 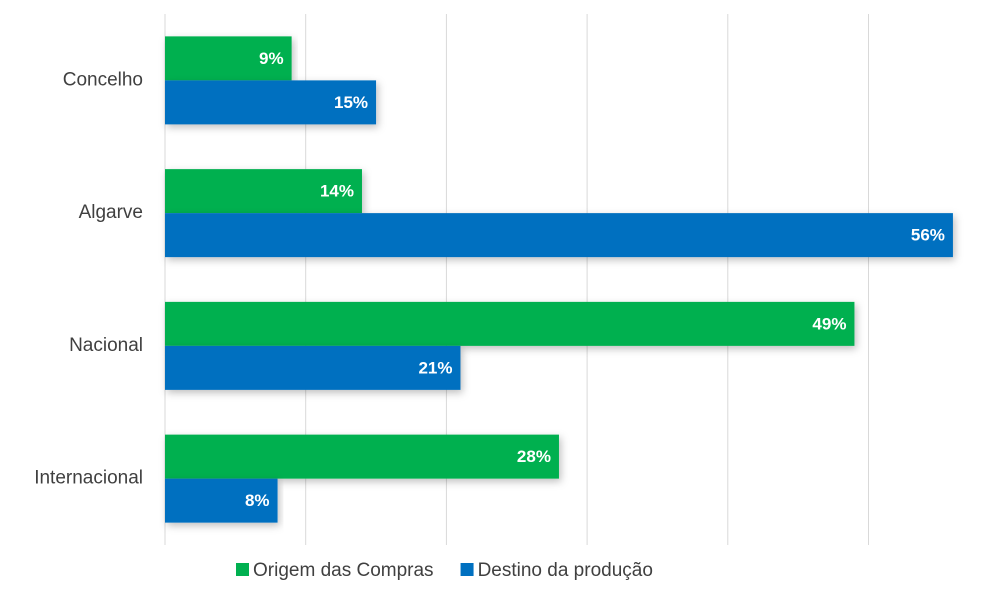 I want to click on data-label: 56%, so click(x=928, y=235).